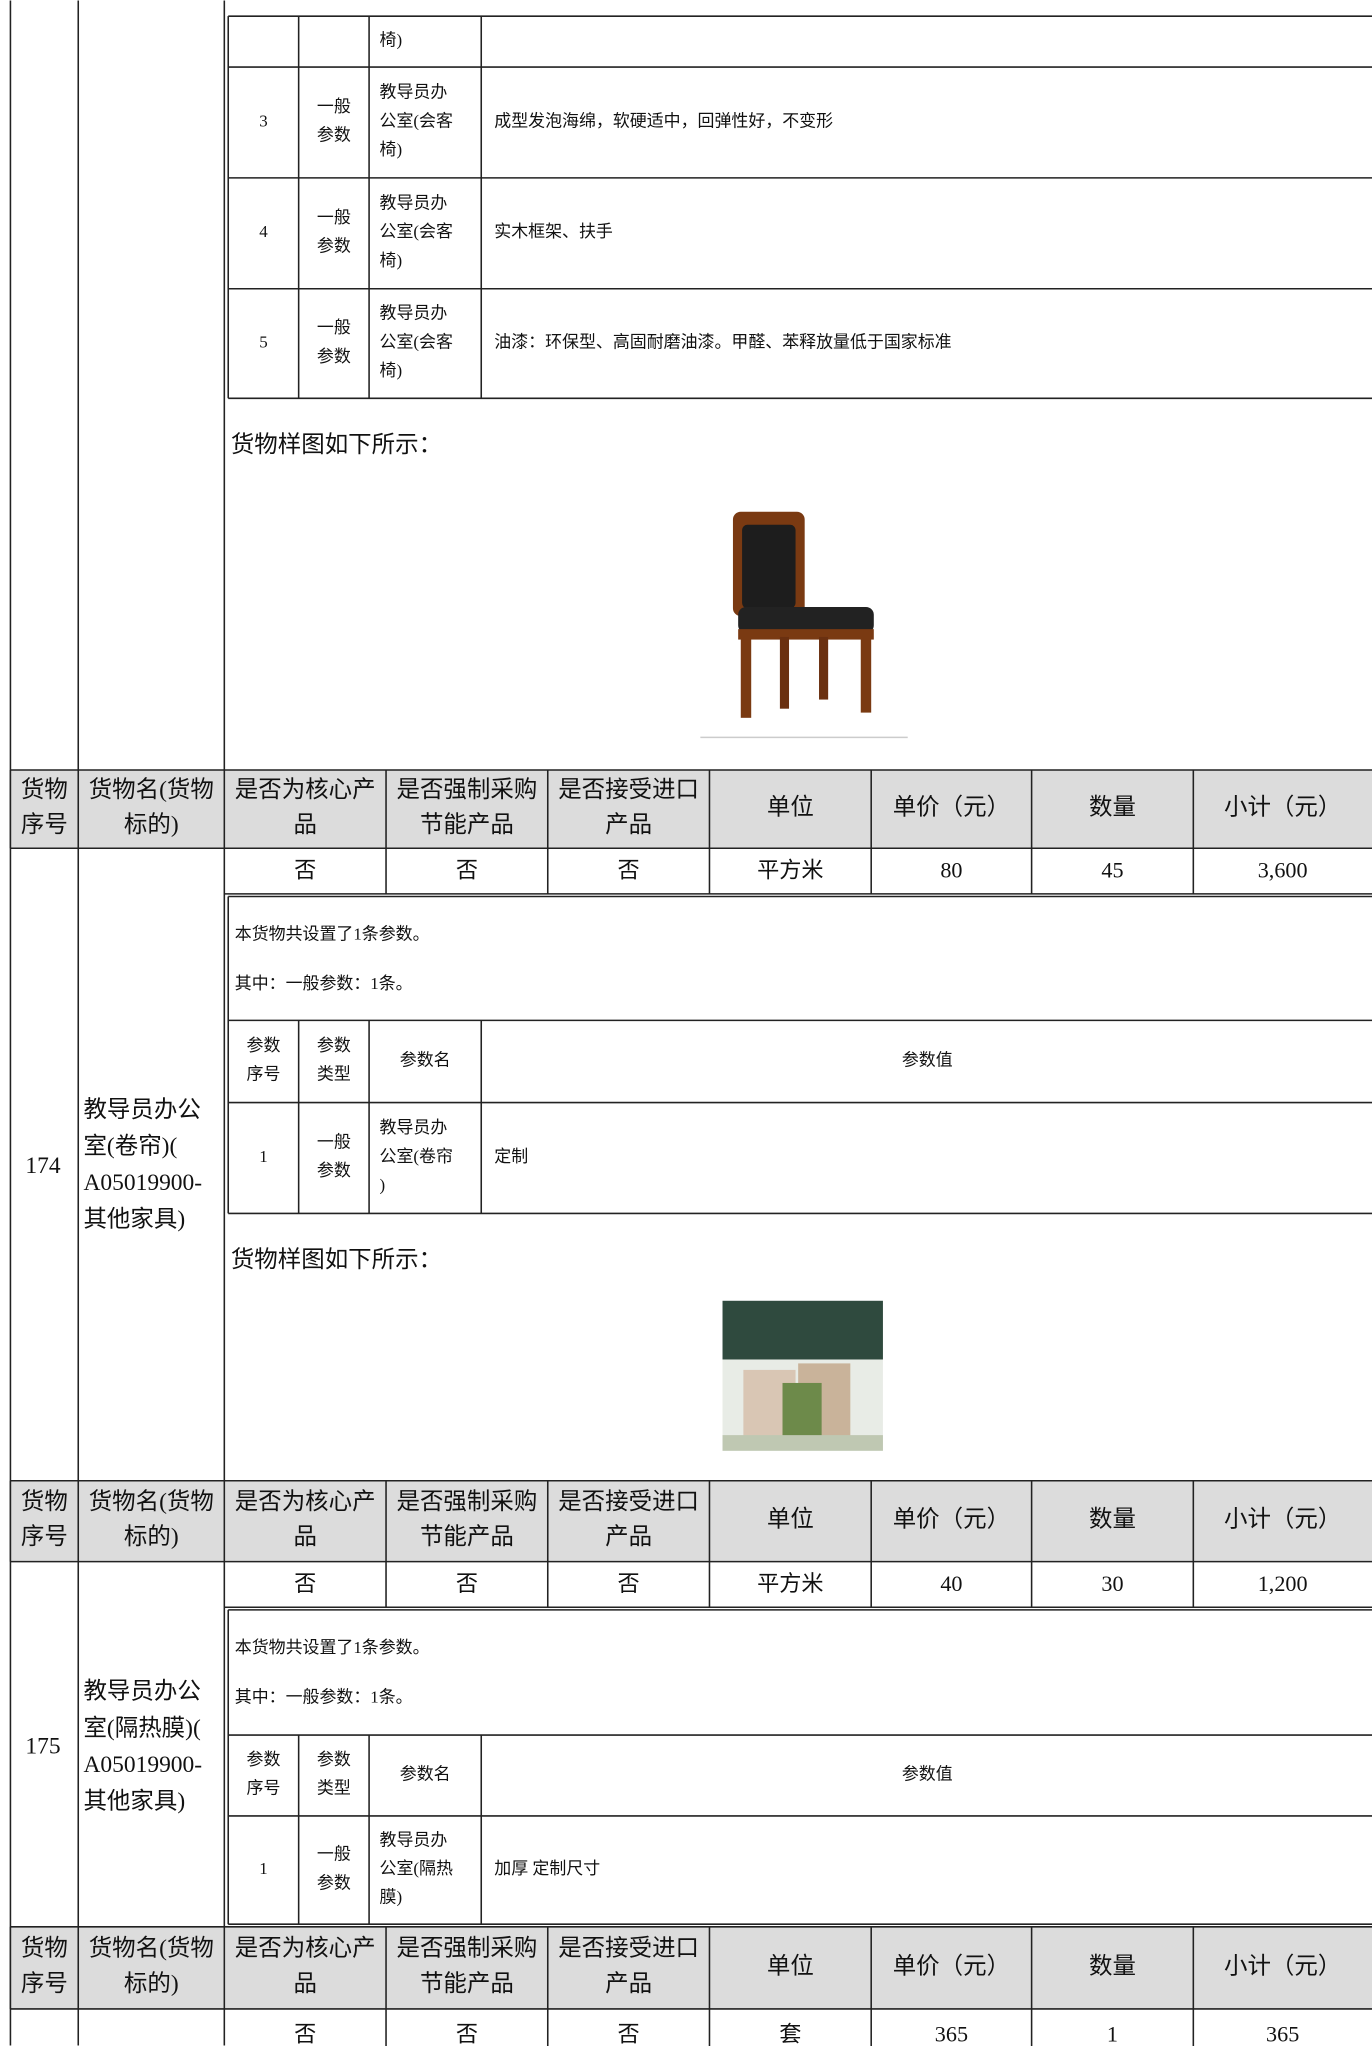  I want to click on param-no: 5, so click(263, 341).